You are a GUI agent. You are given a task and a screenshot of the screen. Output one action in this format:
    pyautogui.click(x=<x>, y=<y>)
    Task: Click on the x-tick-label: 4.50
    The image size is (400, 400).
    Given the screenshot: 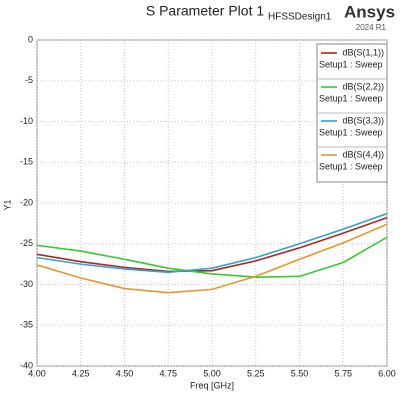 What is the action you would take?
    pyautogui.click(x=125, y=373)
    